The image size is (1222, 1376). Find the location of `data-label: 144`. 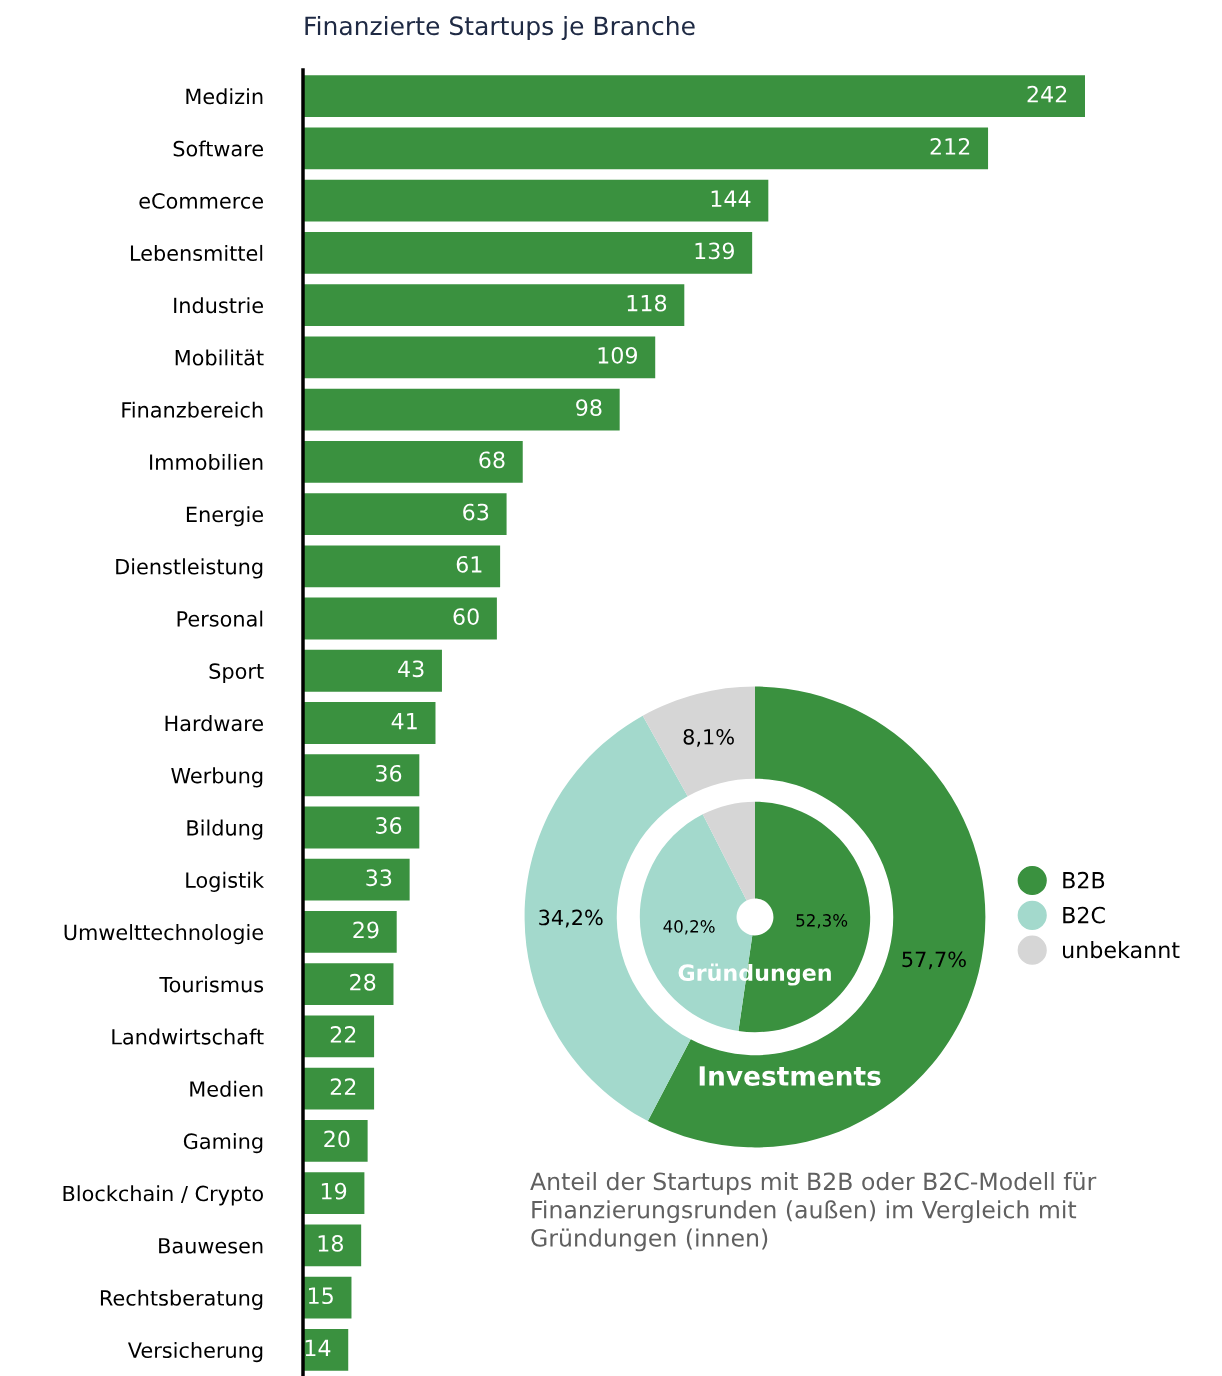

data-label: 144 is located at coordinates (731, 198).